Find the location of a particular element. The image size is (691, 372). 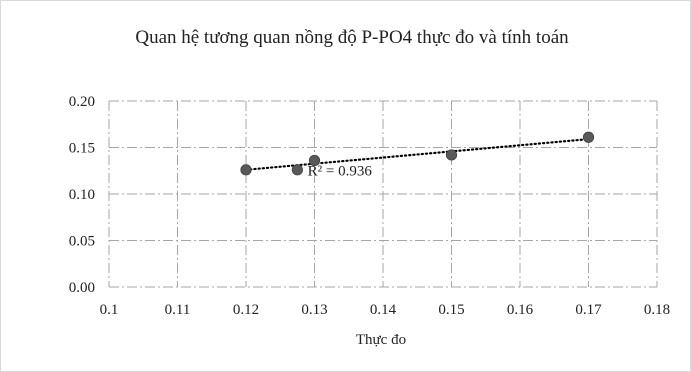

x-tick-label: 0.16 is located at coordinates (520, 310).